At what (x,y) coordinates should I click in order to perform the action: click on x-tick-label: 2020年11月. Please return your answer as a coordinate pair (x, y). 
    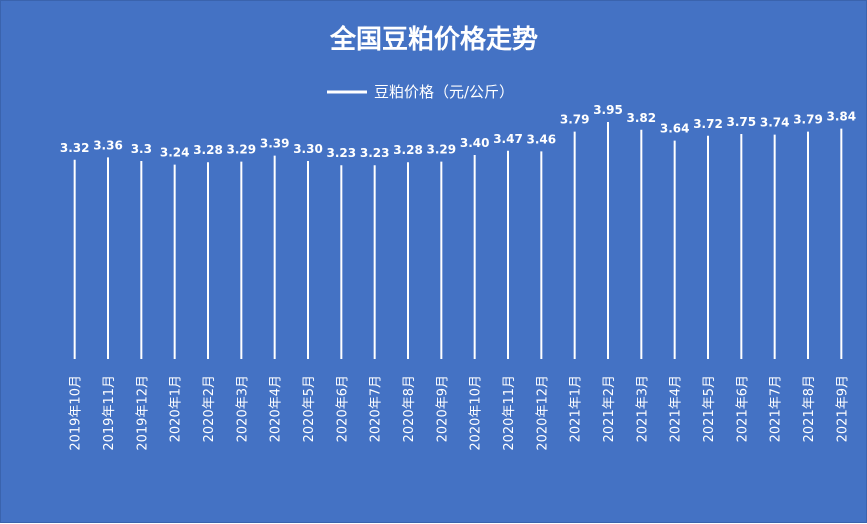
    Looking at the image, I should click on (509, 413).